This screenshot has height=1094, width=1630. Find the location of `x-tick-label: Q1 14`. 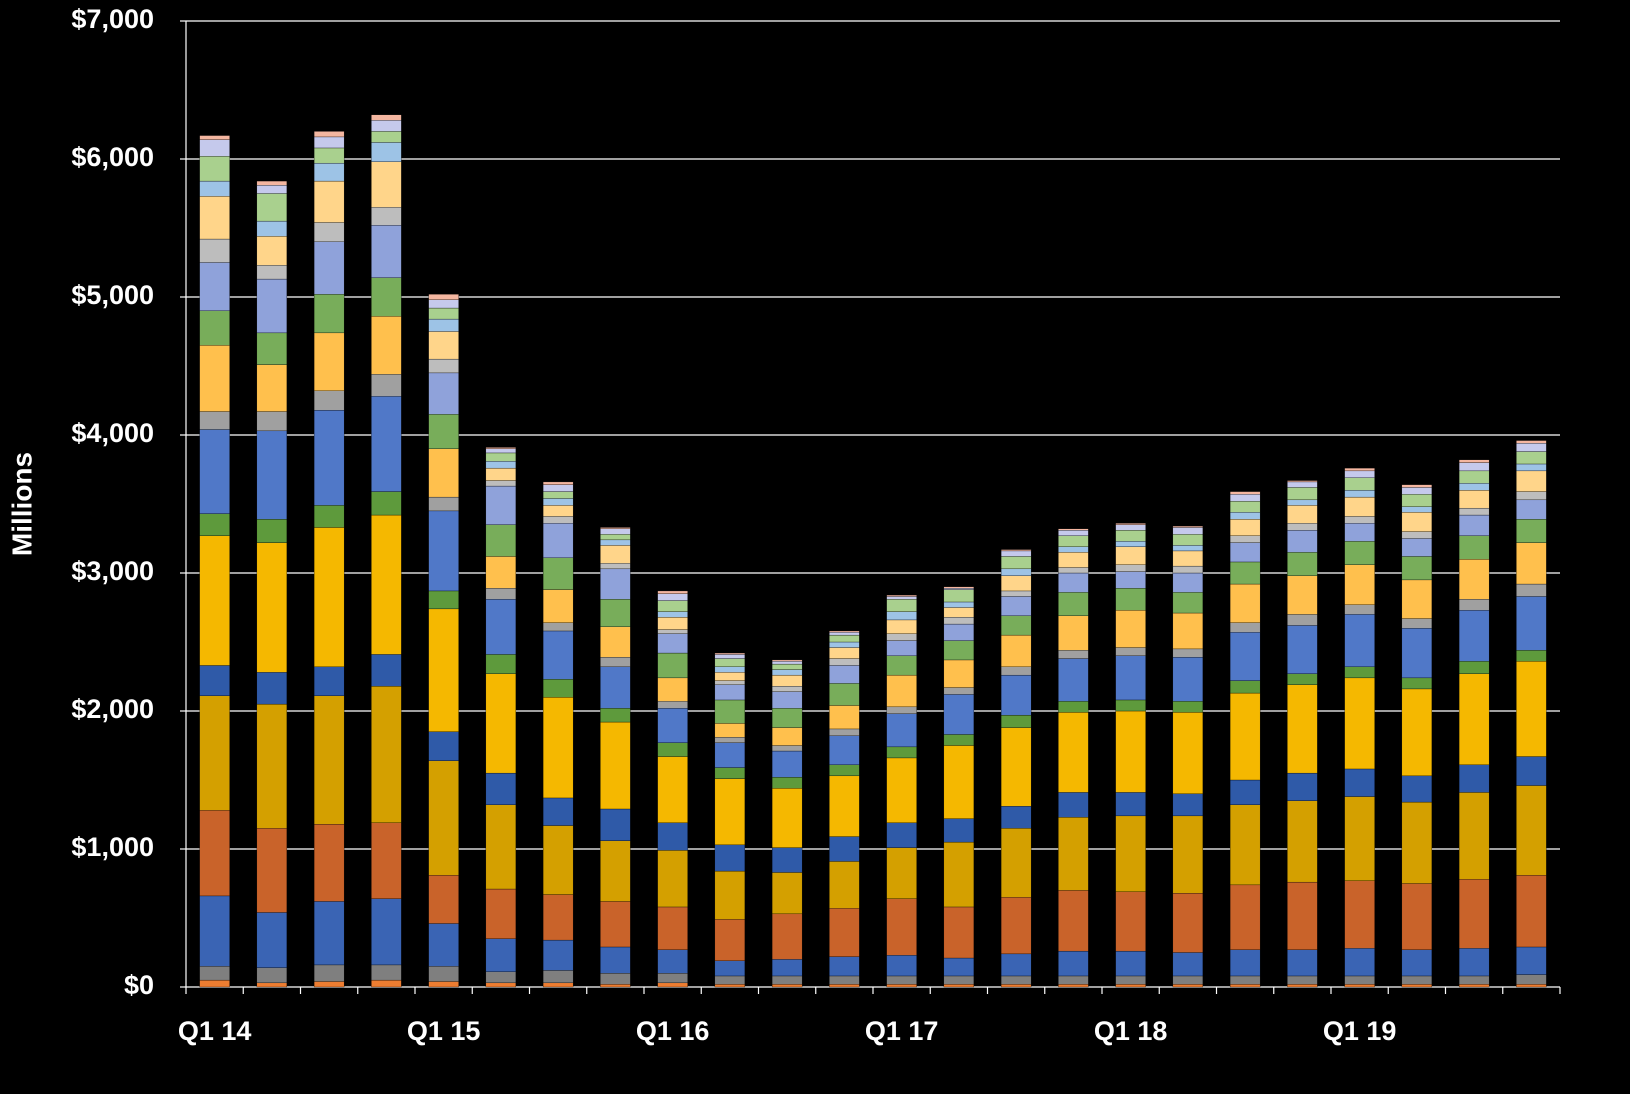

x-tick-label: Q1 14 is located at coordinates (215, 1031).